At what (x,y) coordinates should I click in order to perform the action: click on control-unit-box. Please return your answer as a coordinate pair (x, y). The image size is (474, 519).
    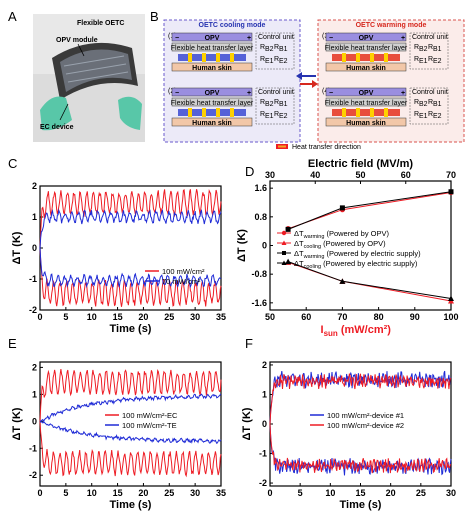
    Looking at the image, I should click on (429, 51).